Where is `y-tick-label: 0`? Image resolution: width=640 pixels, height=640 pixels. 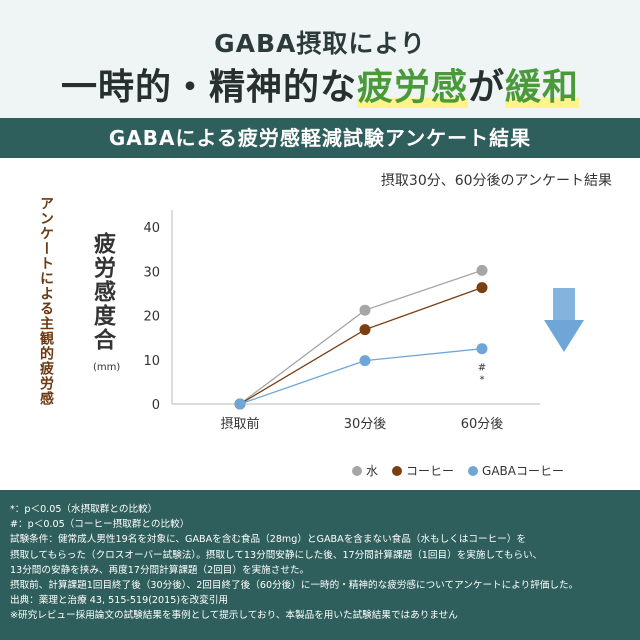 y-tick-label: 0 is located at coordinates (156, 405).